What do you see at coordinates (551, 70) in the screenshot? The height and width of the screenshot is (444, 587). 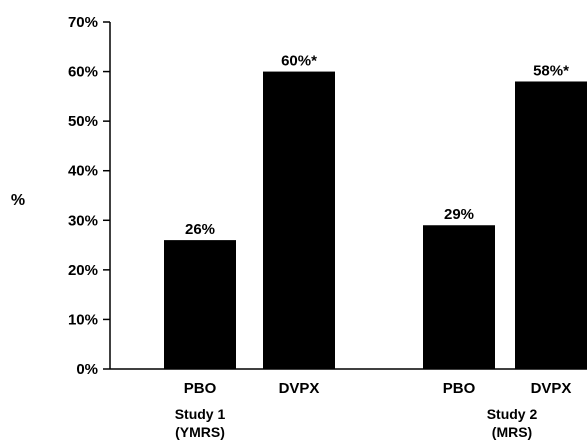 I see `data-label: 58%*` at bounding box center [551, 70].